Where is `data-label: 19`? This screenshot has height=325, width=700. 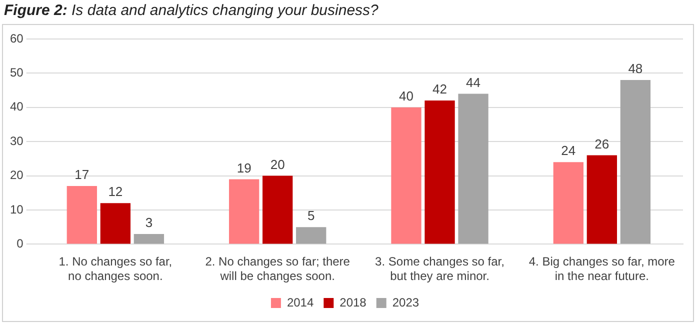 data-label: 19 is located at coordinates (244, 168).